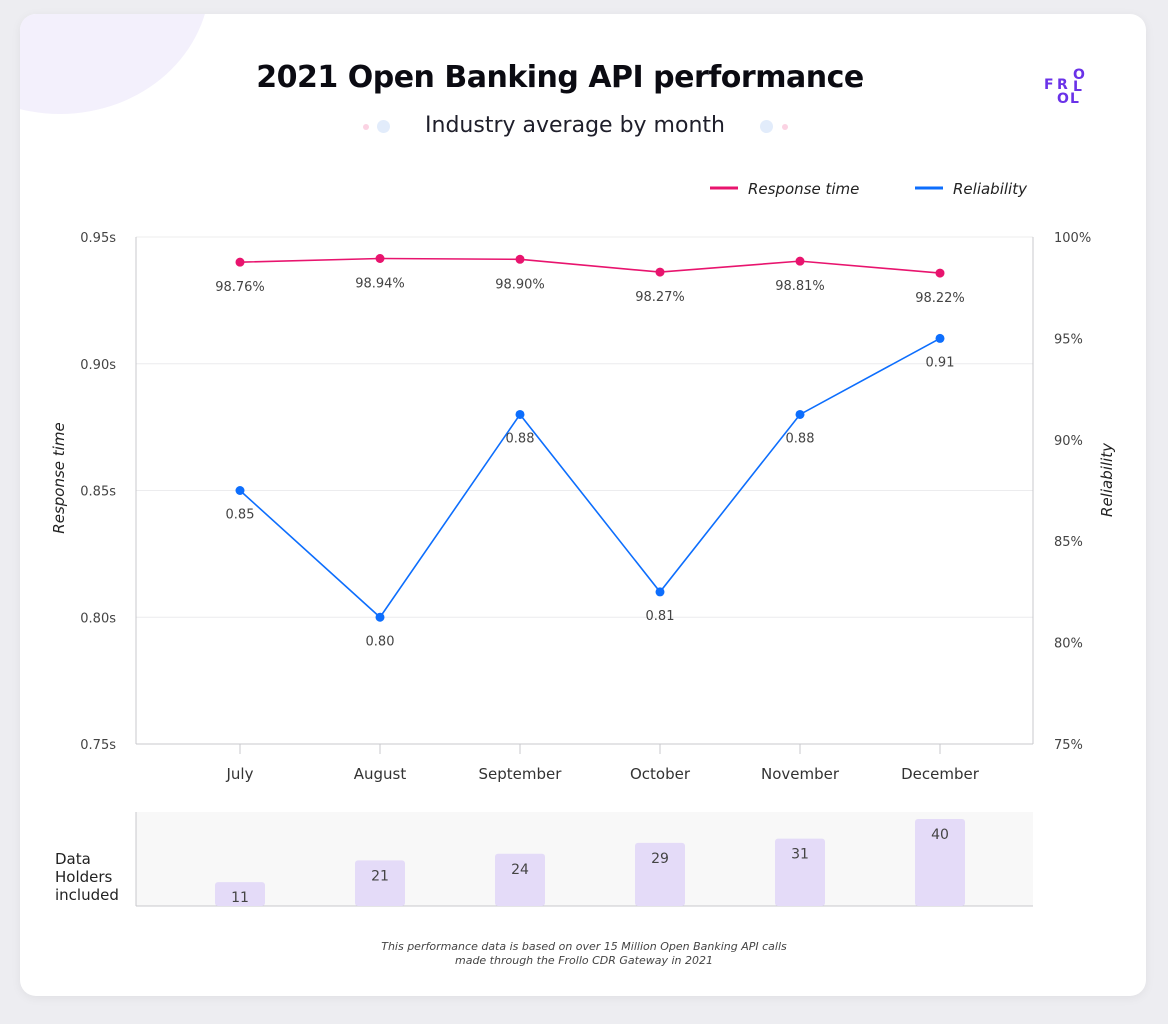 The width and height of the screenshot is (1168, 1024). What do you see at coordinates (590, 265) in the screenshot?
I see `series-line-response-time` at bounding box center [590, 265].